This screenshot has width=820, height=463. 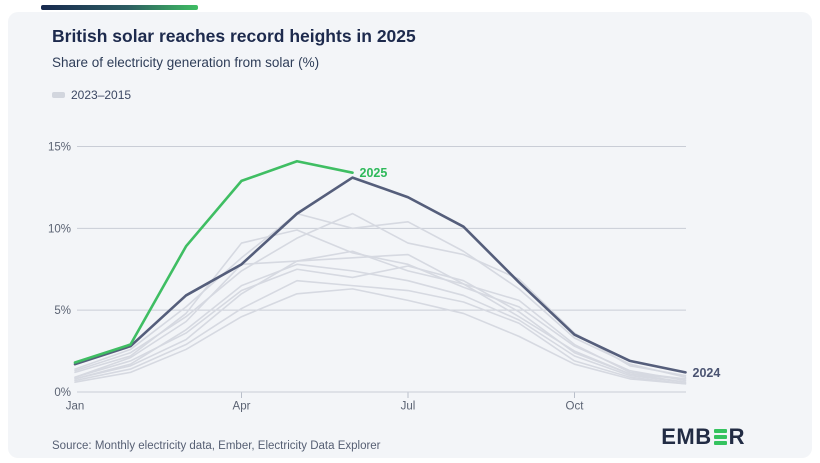 What do you see at coordinates (62, 311) in the screenshot?
I see `ytick-label: 5%` at bounding box center [62, 311].